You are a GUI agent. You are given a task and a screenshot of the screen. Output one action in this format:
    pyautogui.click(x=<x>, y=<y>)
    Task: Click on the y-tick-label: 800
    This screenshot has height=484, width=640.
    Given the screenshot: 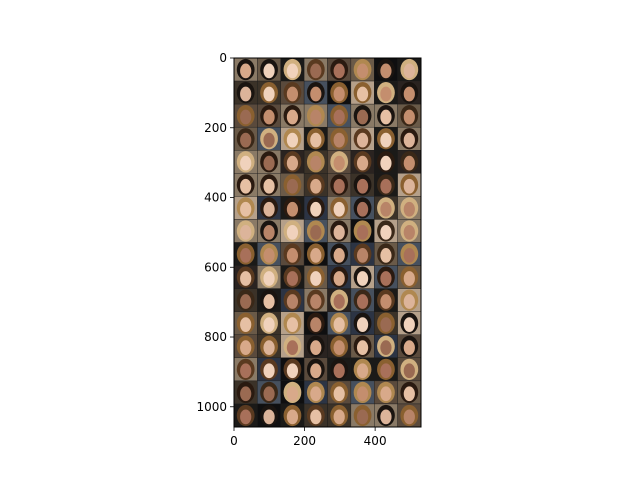 What is the action you would take?
    pyautogui.click(x=215, y=337)
    